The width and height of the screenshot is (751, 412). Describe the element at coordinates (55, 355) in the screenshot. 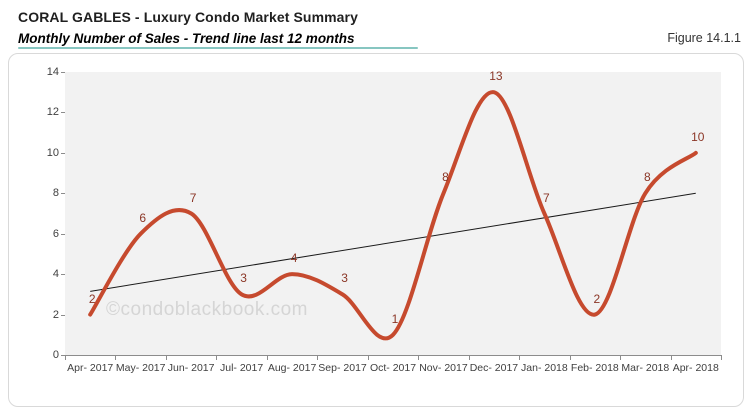

I see `y-axis-tick-label: 0` at that location.